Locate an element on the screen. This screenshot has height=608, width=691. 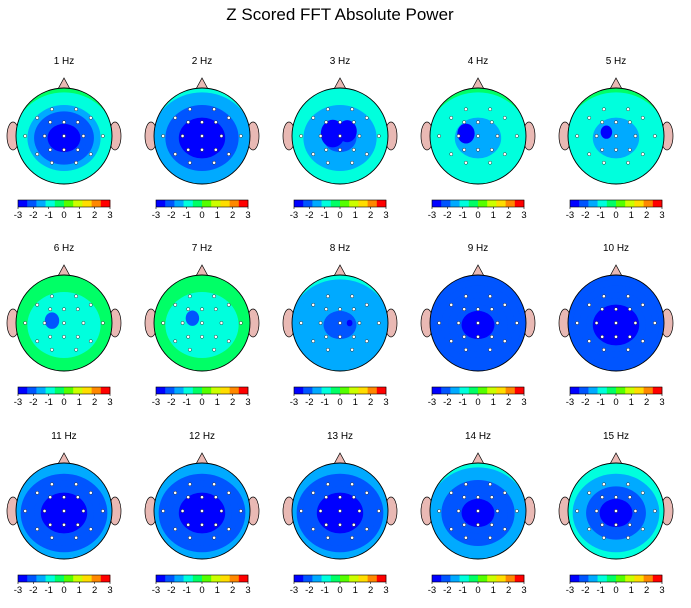
contour-blob is located at coordinates (52, 320).